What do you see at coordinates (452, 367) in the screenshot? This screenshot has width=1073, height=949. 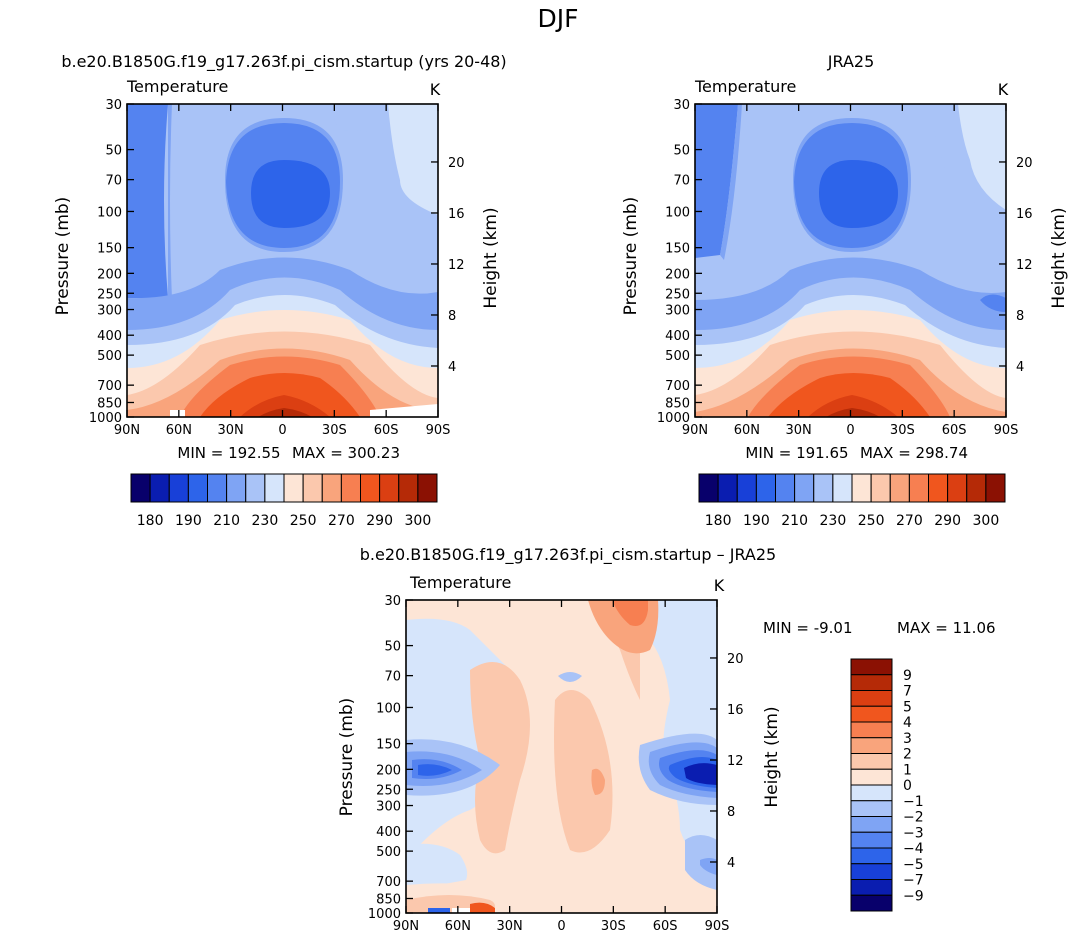 I see `height-tick-label: 4` at bounding box center [452, 367].